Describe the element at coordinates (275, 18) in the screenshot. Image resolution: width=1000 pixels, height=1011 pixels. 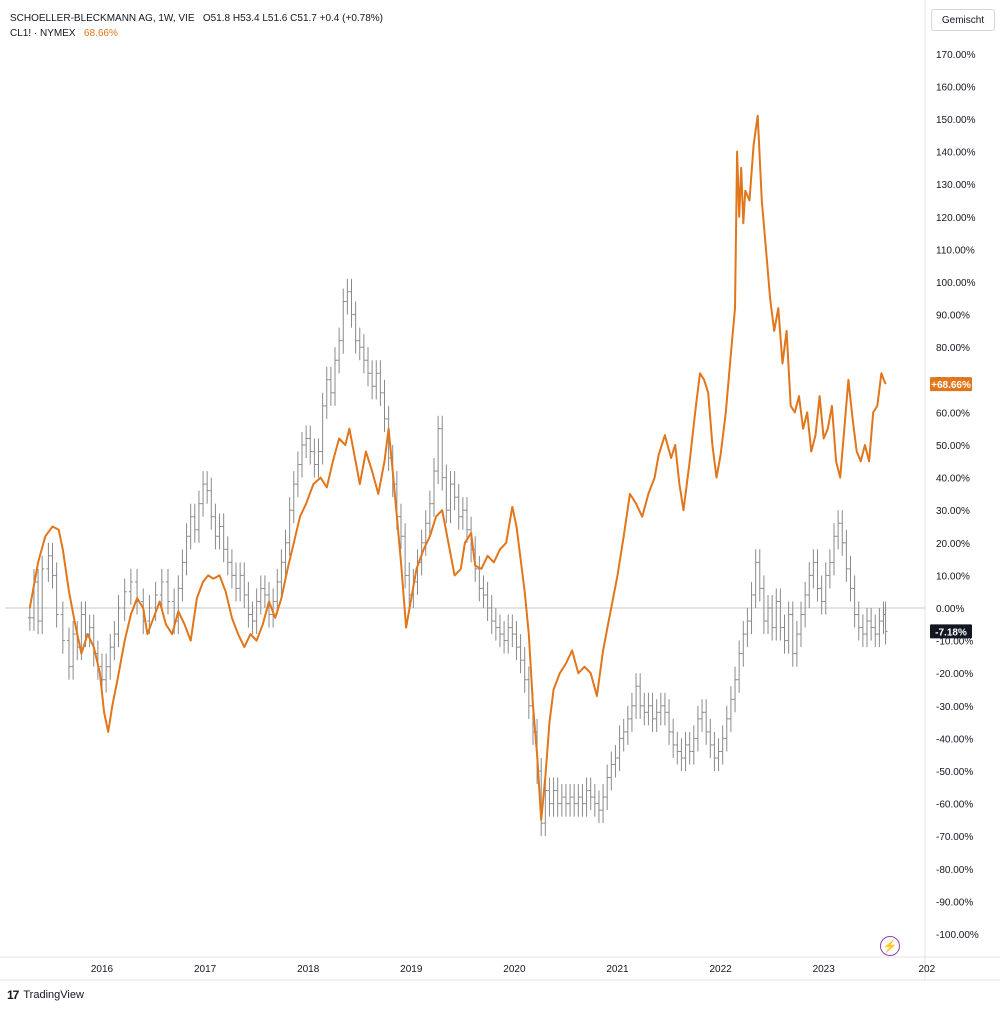
I see `legend-low: L51.6` at that location.